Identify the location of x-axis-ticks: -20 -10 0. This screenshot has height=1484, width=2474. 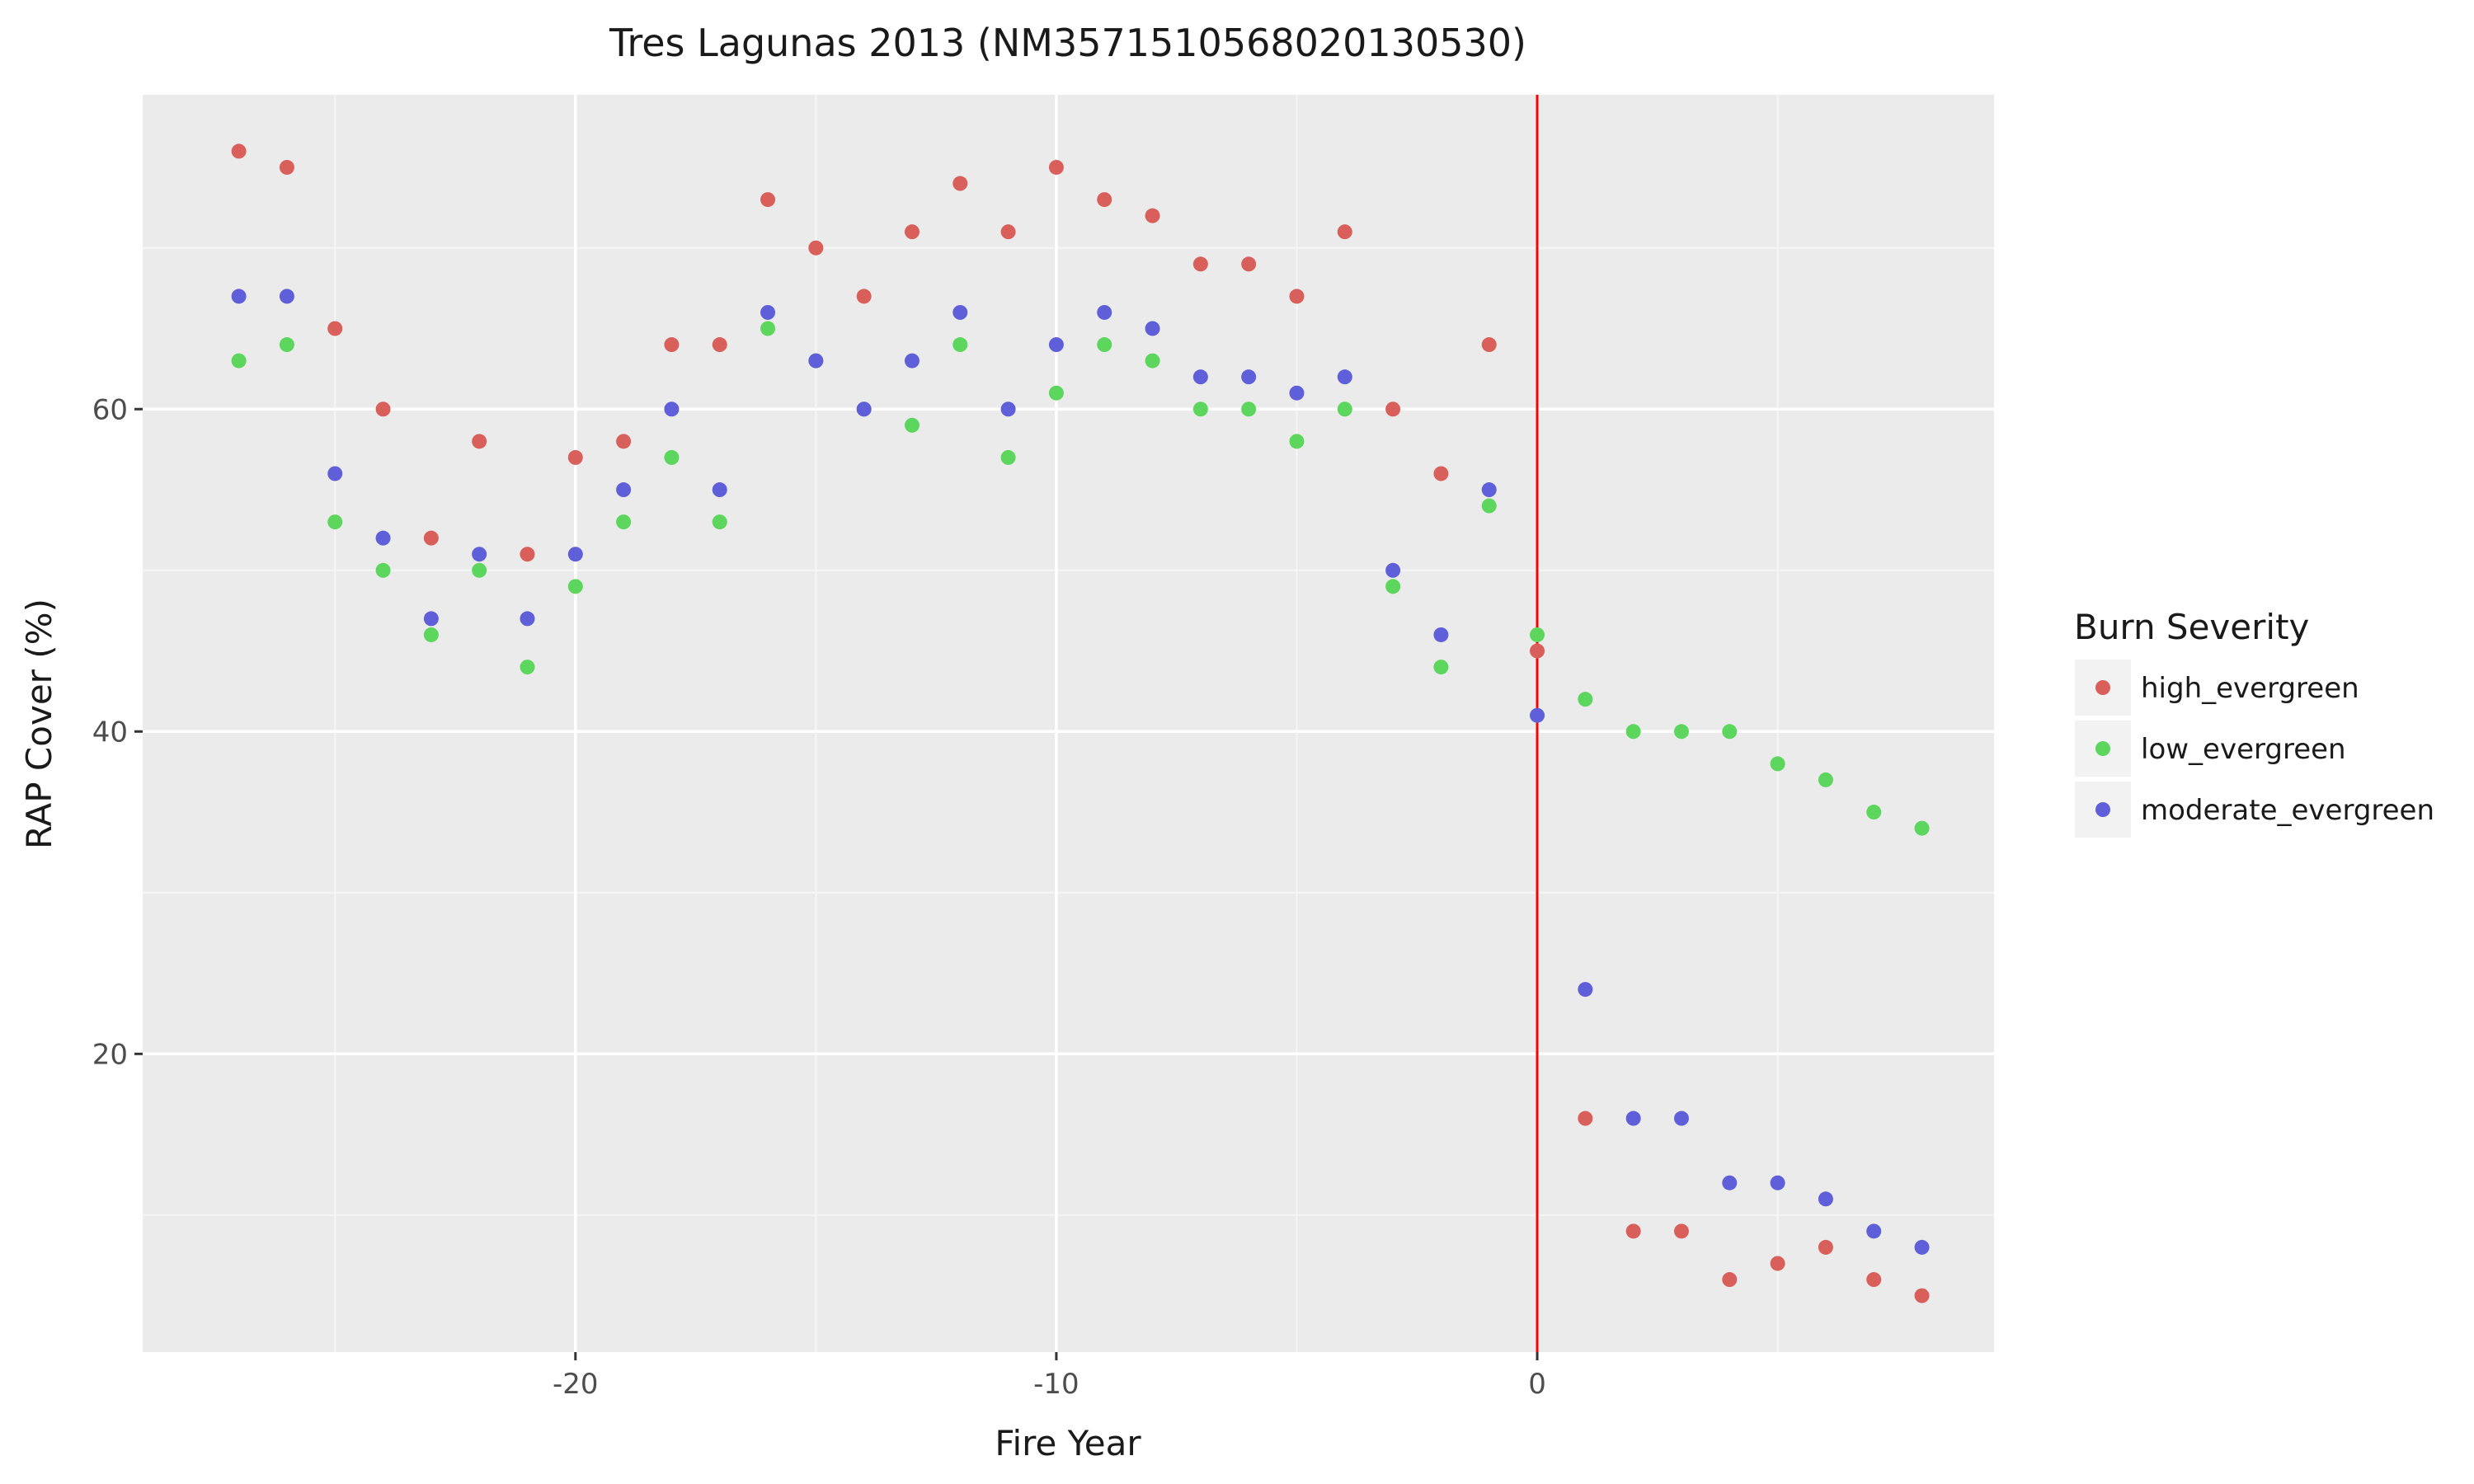
(1049, 1376).